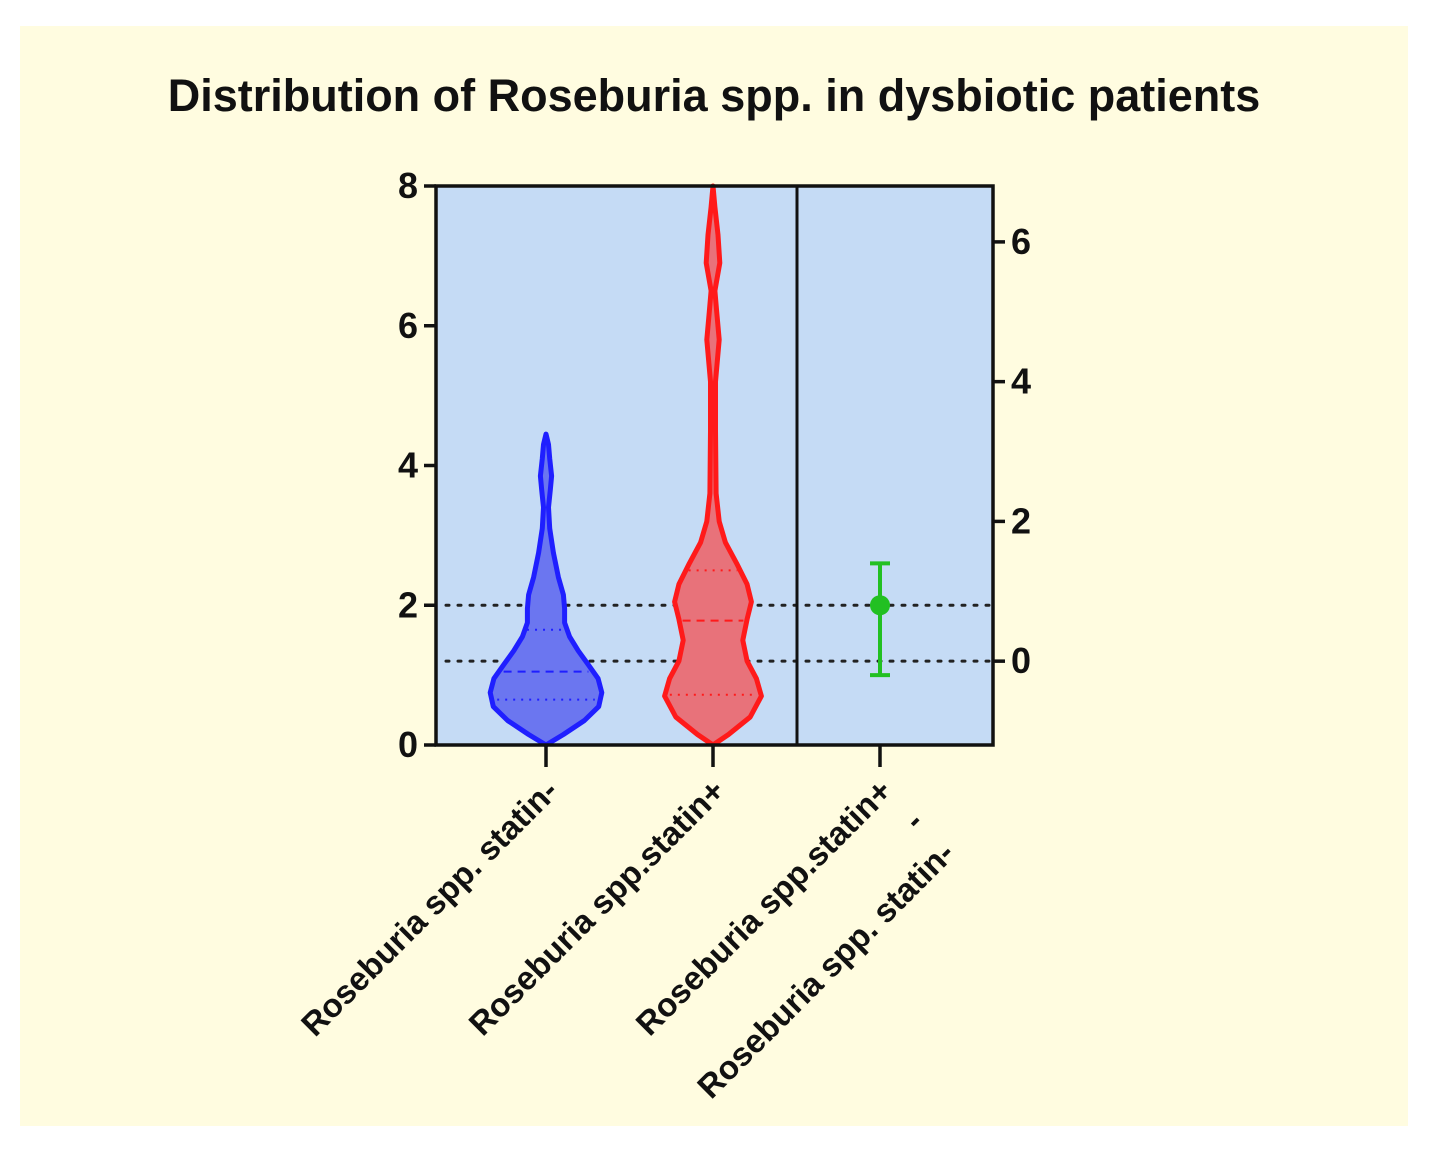 This screenshot has height=1149, width=1430. I want to click on left-tick-label: 2, so click(408, 604).